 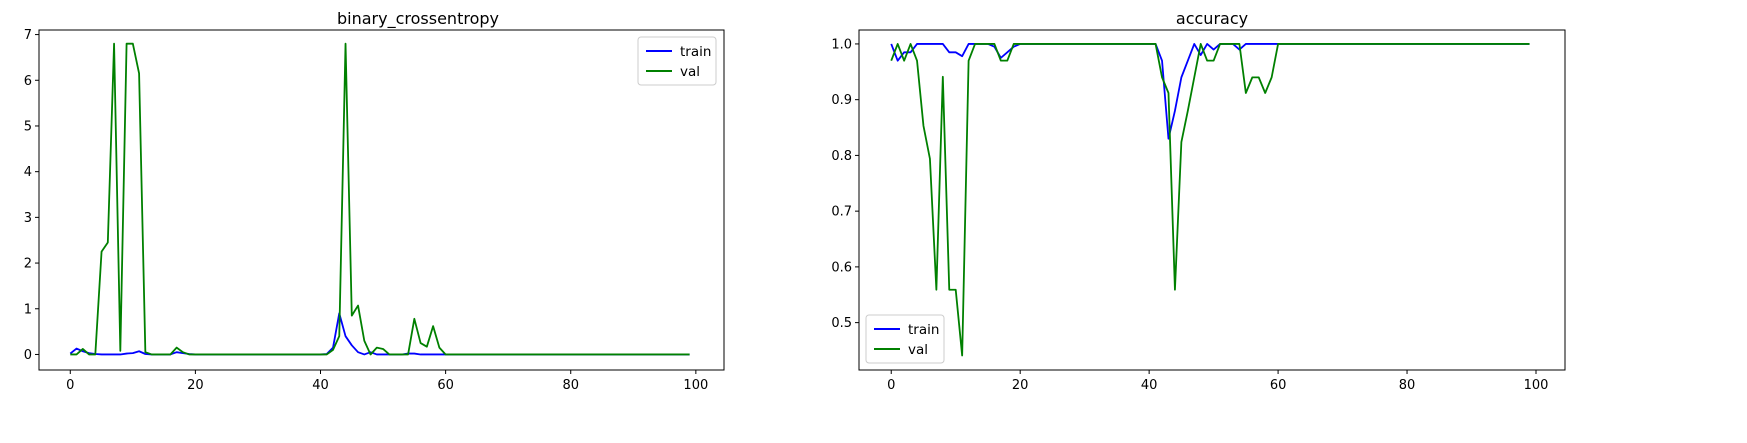 What do you see at coordinates (28, 172) in the screenshot?
I see `y-tick-label: 4` at bounding box center [28, 172].